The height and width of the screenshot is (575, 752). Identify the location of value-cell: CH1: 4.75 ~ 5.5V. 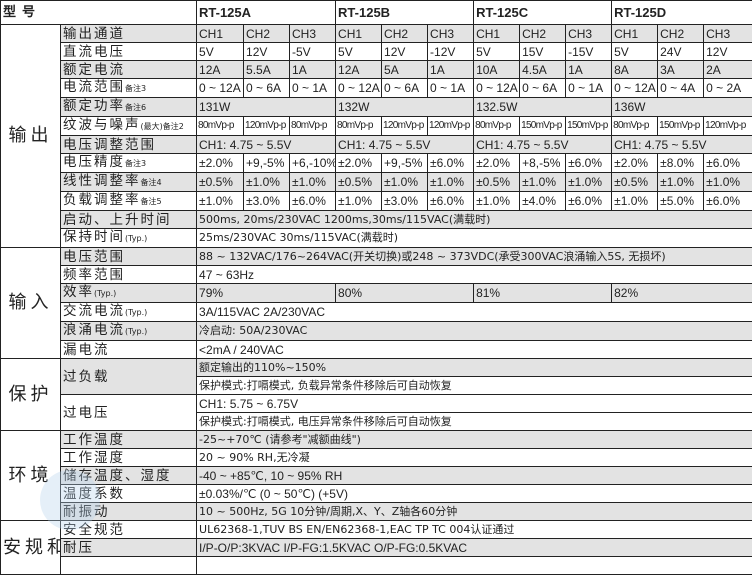
(543, 145).